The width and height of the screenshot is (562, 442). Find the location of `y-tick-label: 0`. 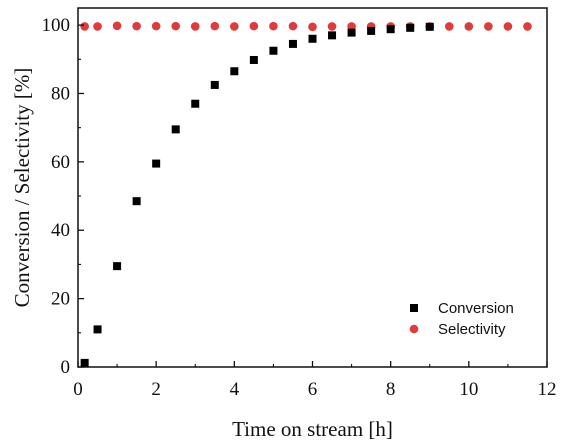

y-tick-label: 0 is located at coordinates (66, 367).